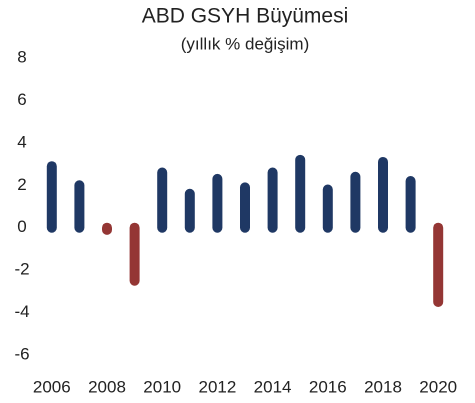 The height and width of the screenshot is (403, 475). What do you see at coordinates (107, 386) in the screenshot?
I see `x-tick-label: 2008` at bounding box center [107, 386].